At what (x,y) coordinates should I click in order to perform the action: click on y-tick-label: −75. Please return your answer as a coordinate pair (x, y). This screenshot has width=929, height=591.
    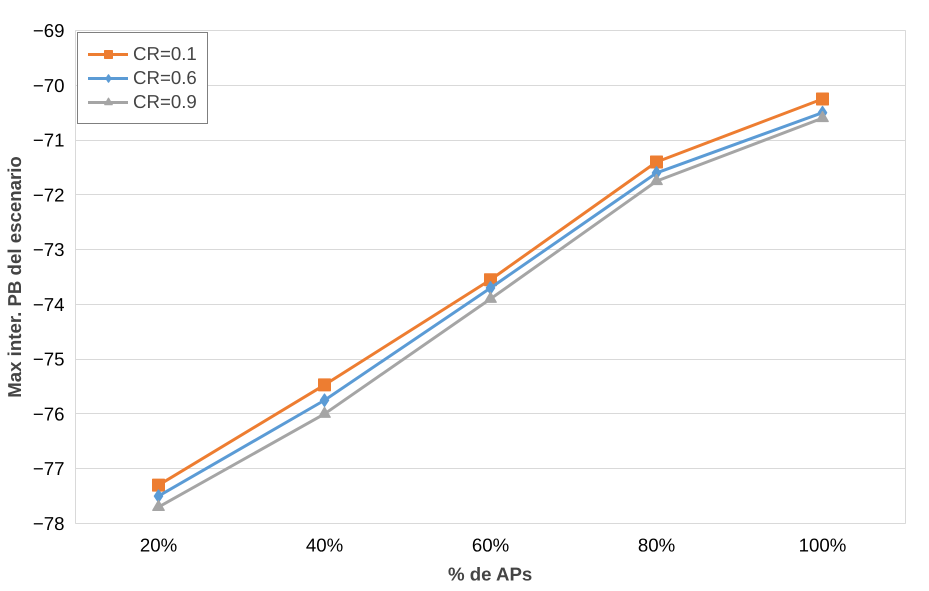
    Looking at the image, I should click on (48, 359).